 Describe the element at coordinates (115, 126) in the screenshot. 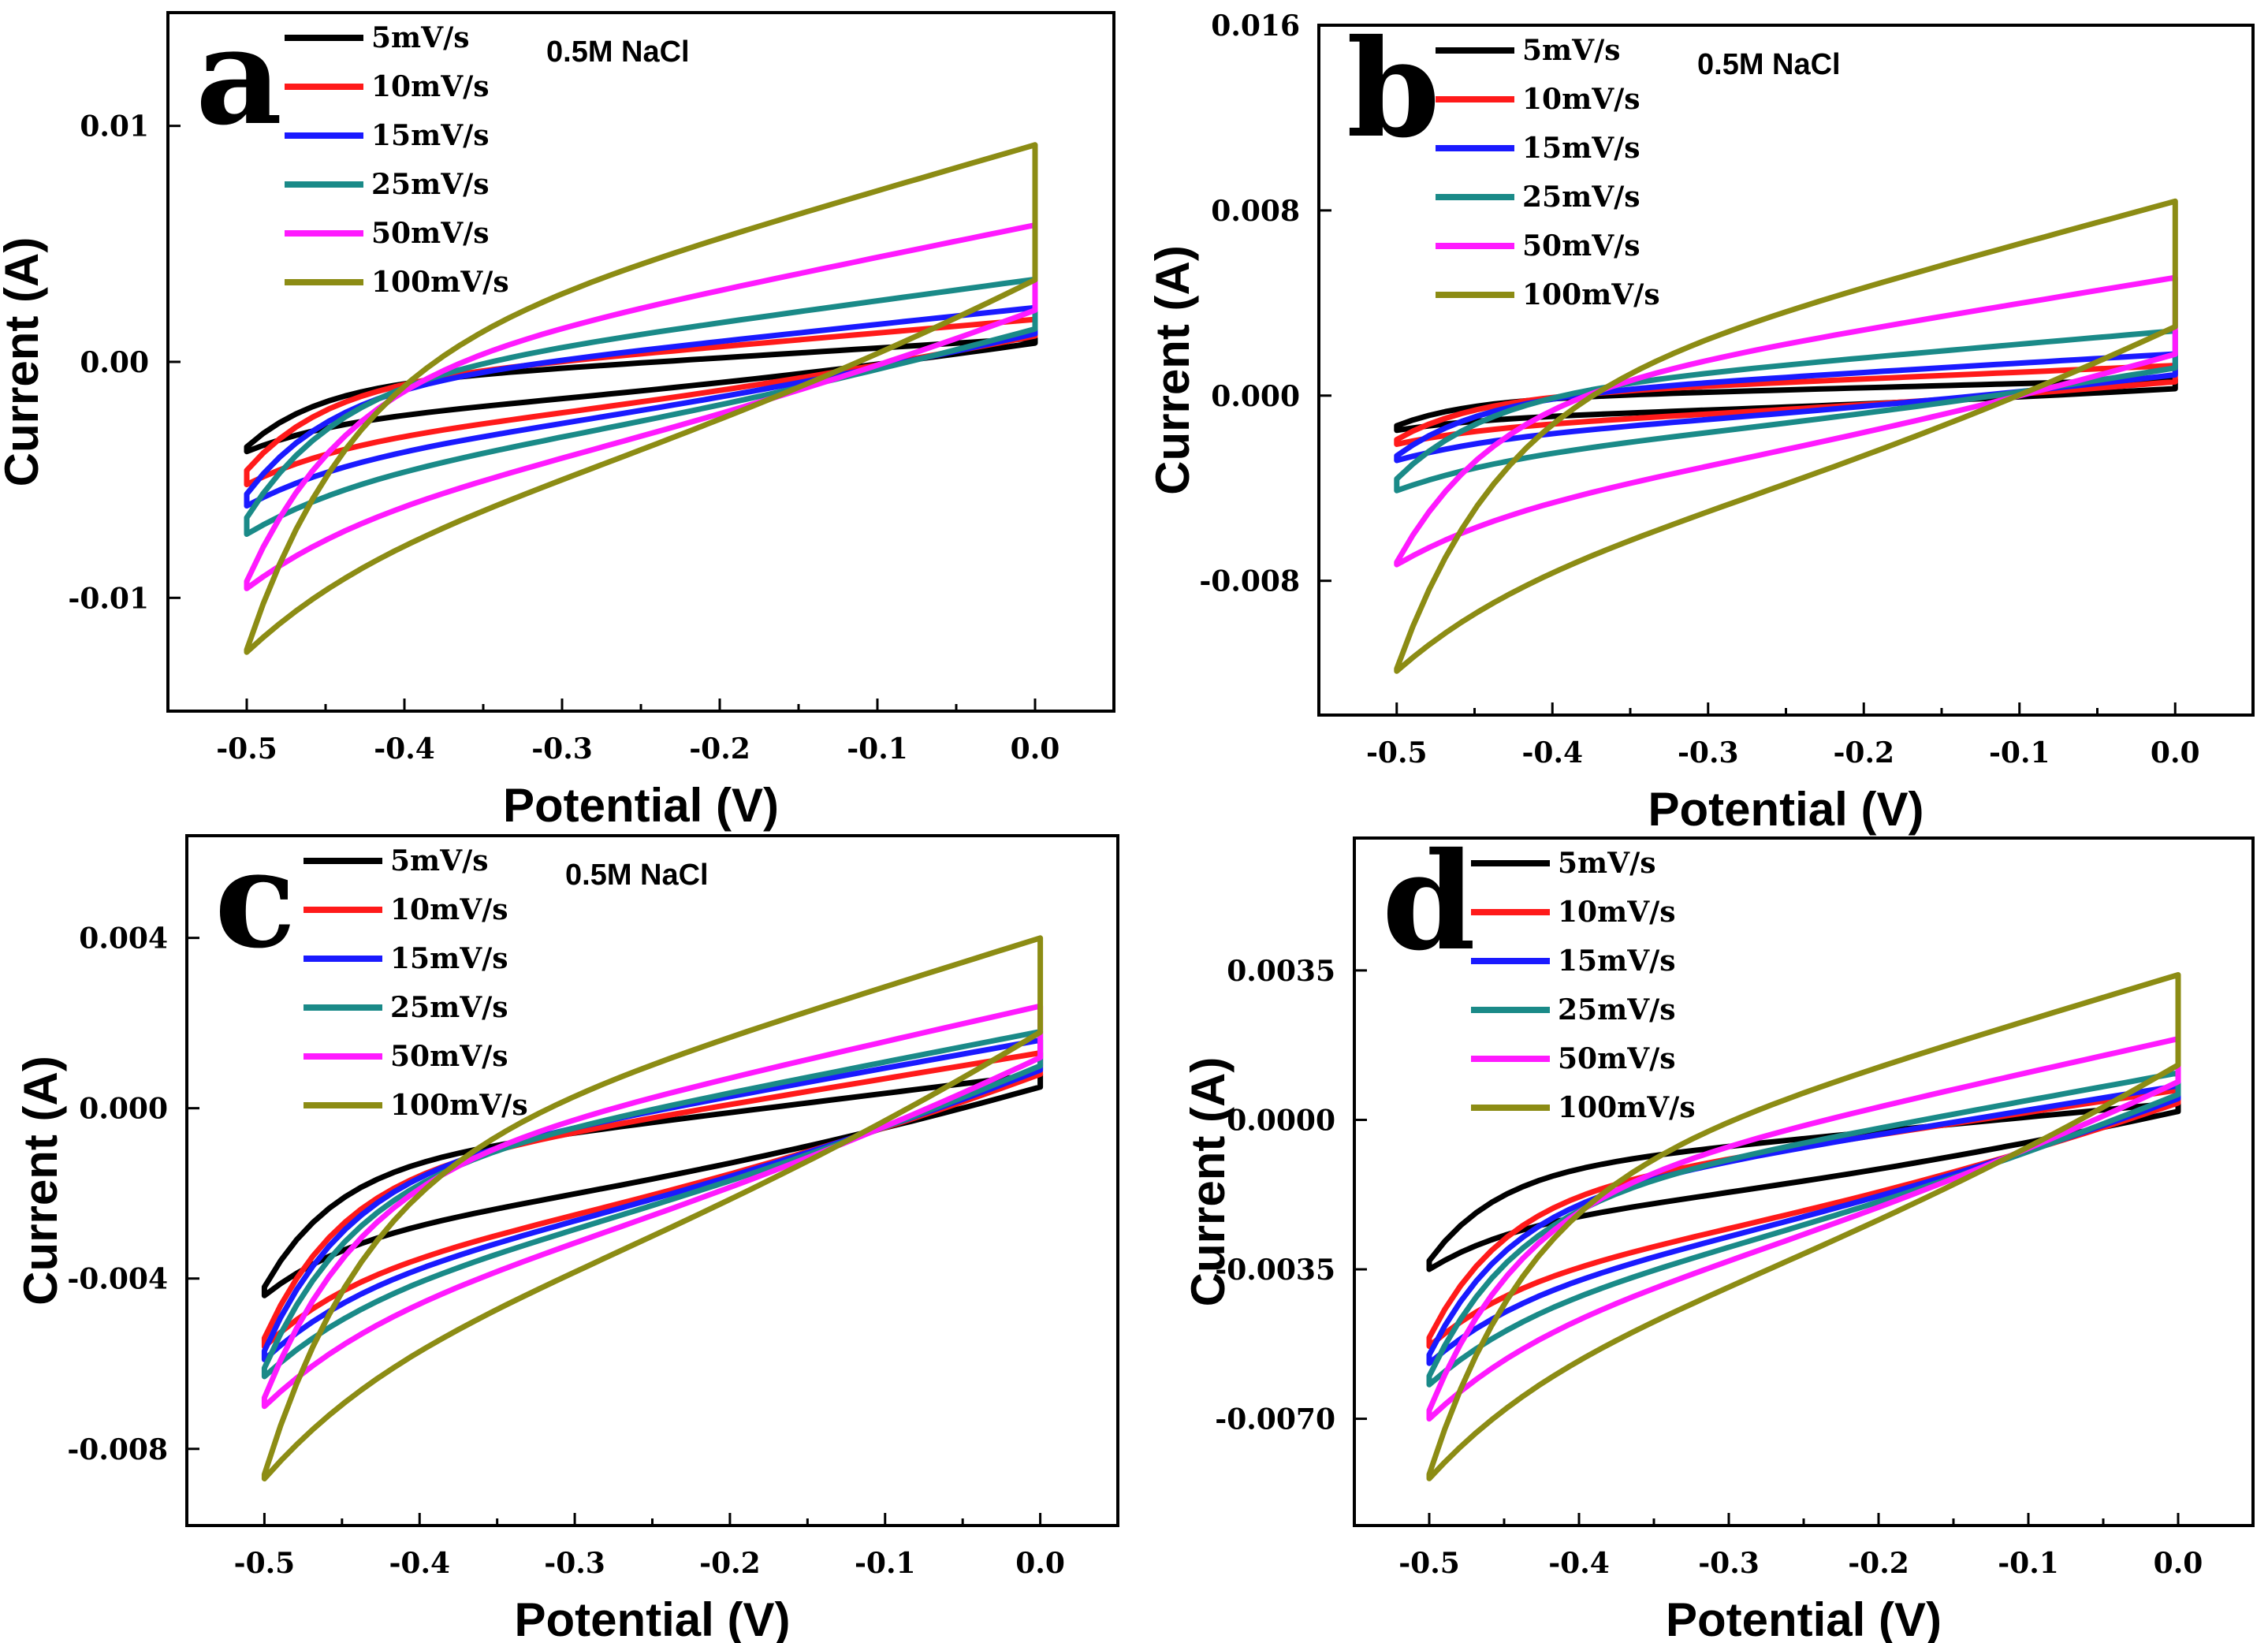

I see `y-tick-label: 0.01` at that location.